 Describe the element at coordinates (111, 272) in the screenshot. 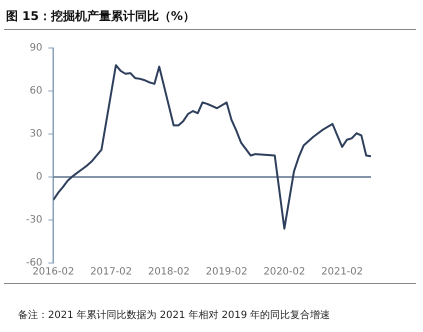

I see `x-tick-label: 2017-02` at that location.